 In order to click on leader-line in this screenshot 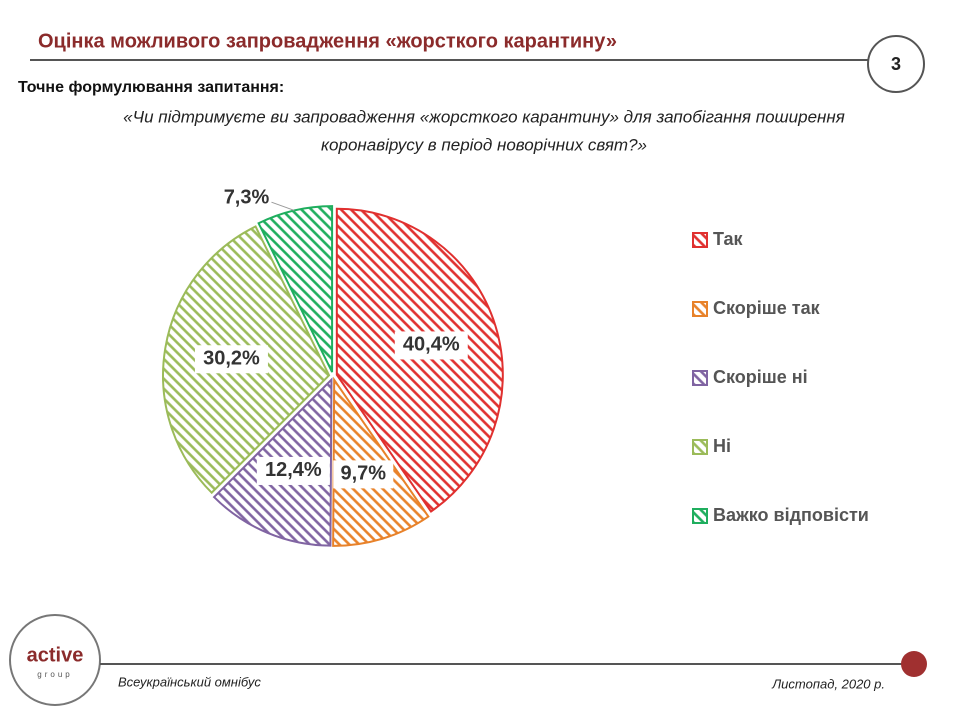, I will do `click(283, 206)`.